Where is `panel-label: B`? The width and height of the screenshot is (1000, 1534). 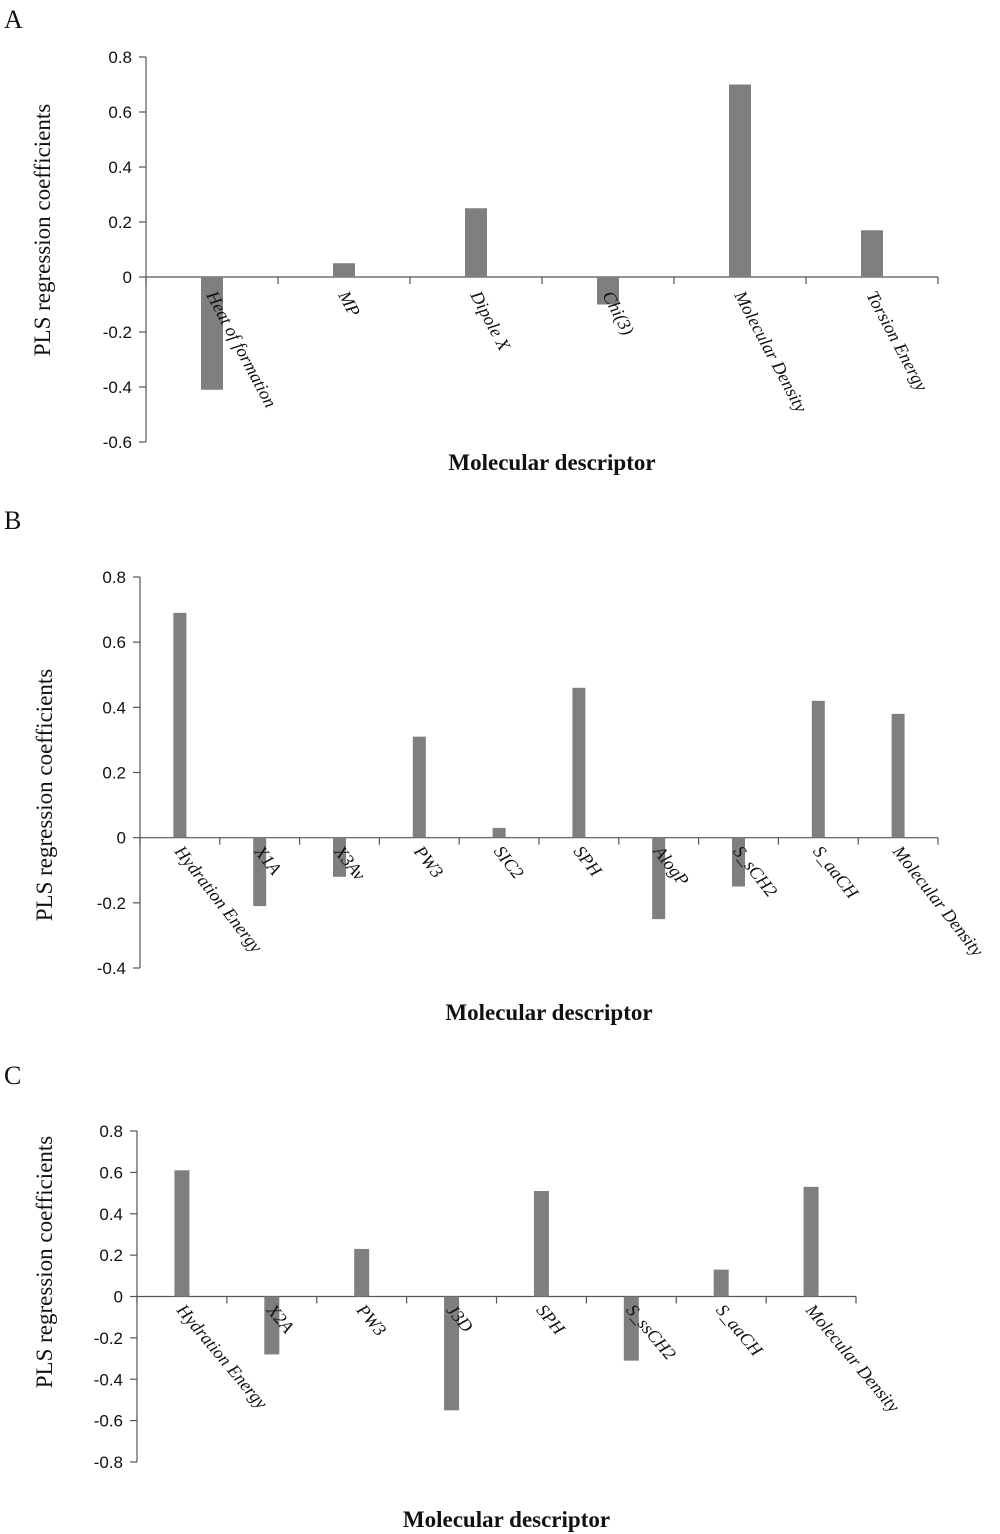
panel-label: B is located at coordinates (12, 520).